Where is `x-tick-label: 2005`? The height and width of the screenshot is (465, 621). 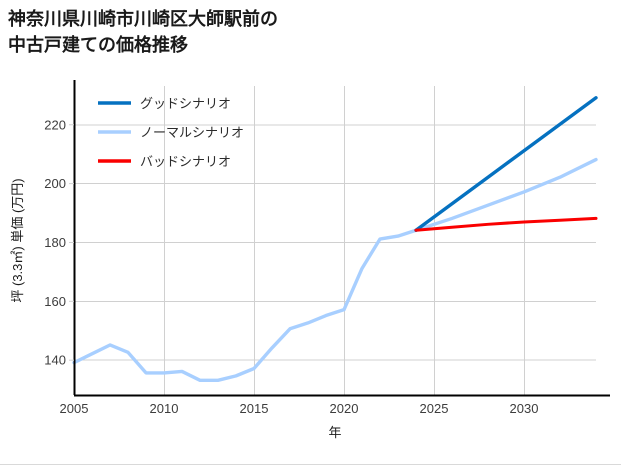 x-tick-label: 2005 is located at coordinates (74, 408).